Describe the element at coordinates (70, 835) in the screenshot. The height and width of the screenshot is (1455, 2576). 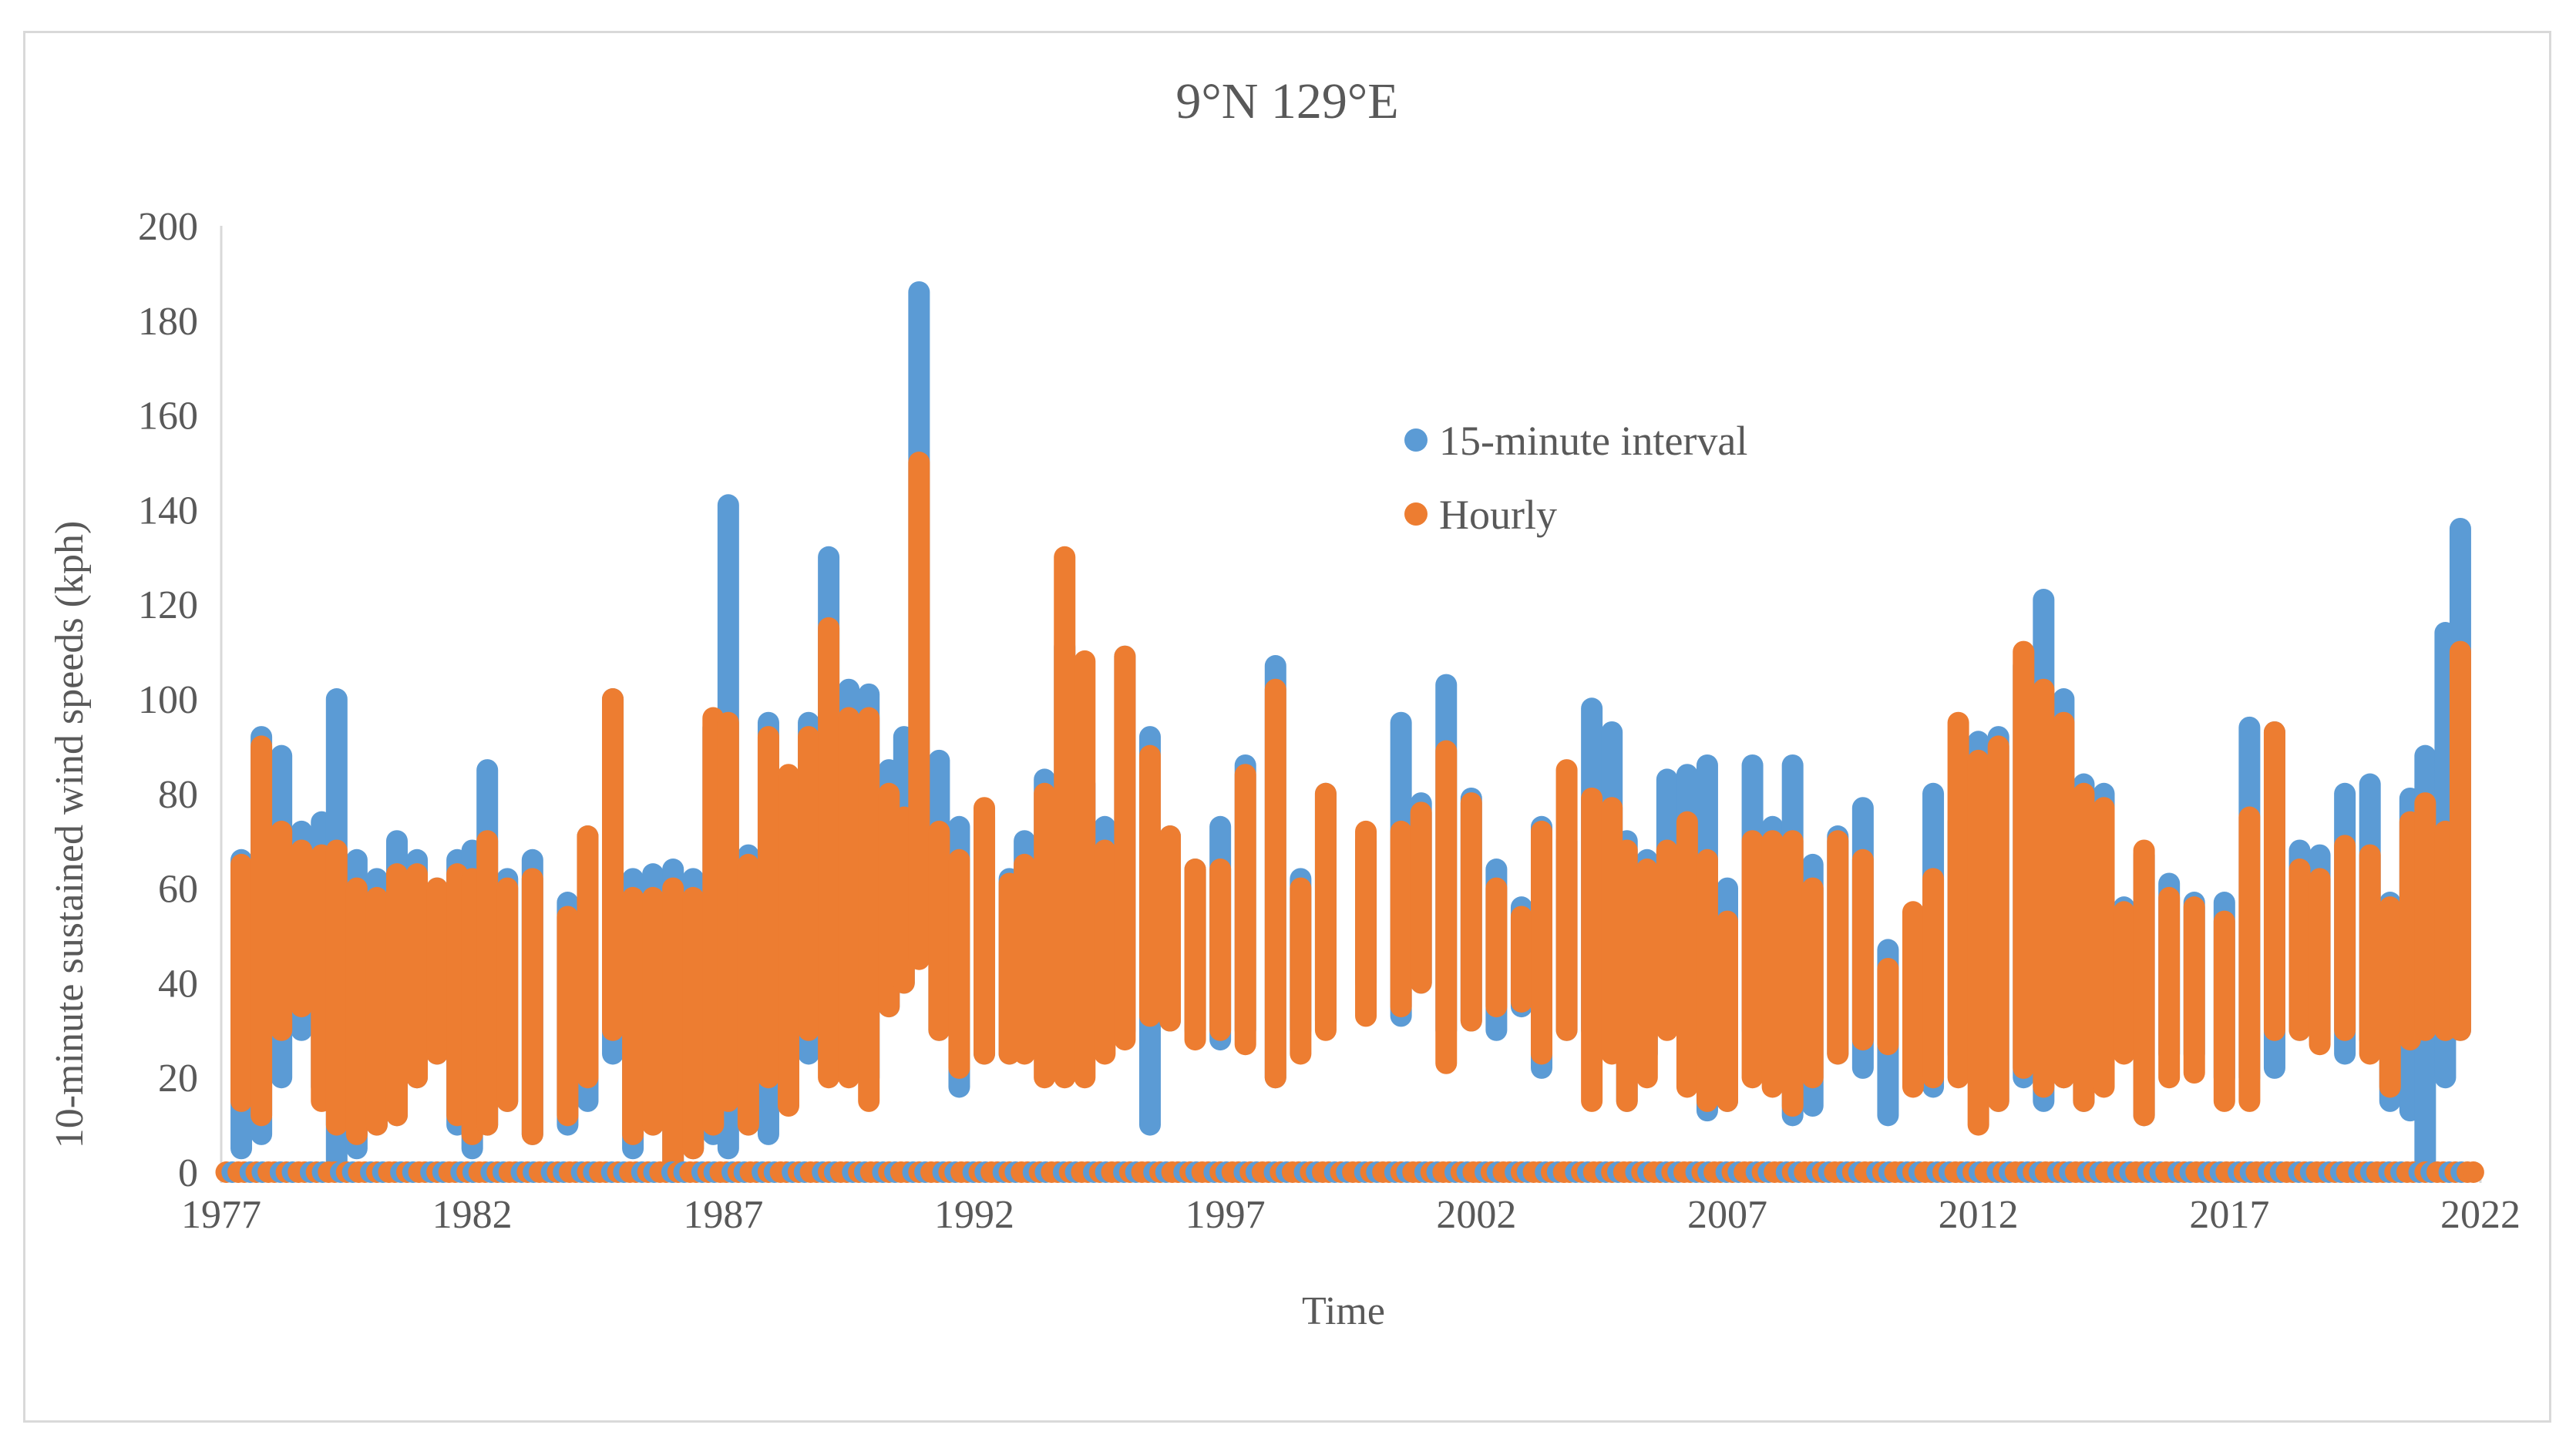
I see `y-axis-title: 10-minute sustained wind speeds (kph)` at that location.